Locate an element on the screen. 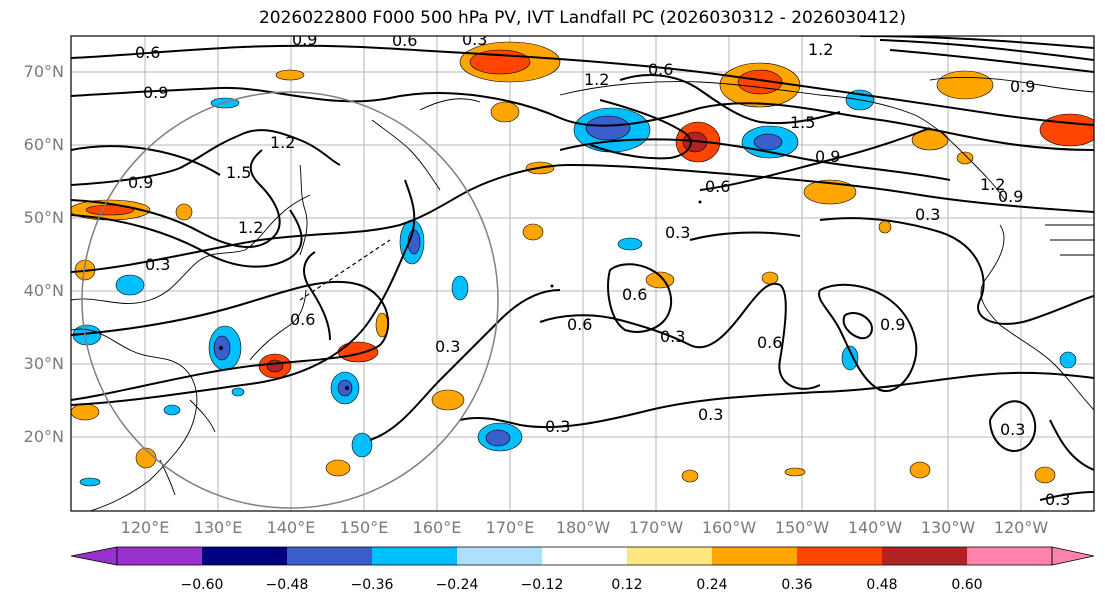 The image size is (1105, 604). colorbar-tick-label: 0.36 is located at coordinates (797, 585).